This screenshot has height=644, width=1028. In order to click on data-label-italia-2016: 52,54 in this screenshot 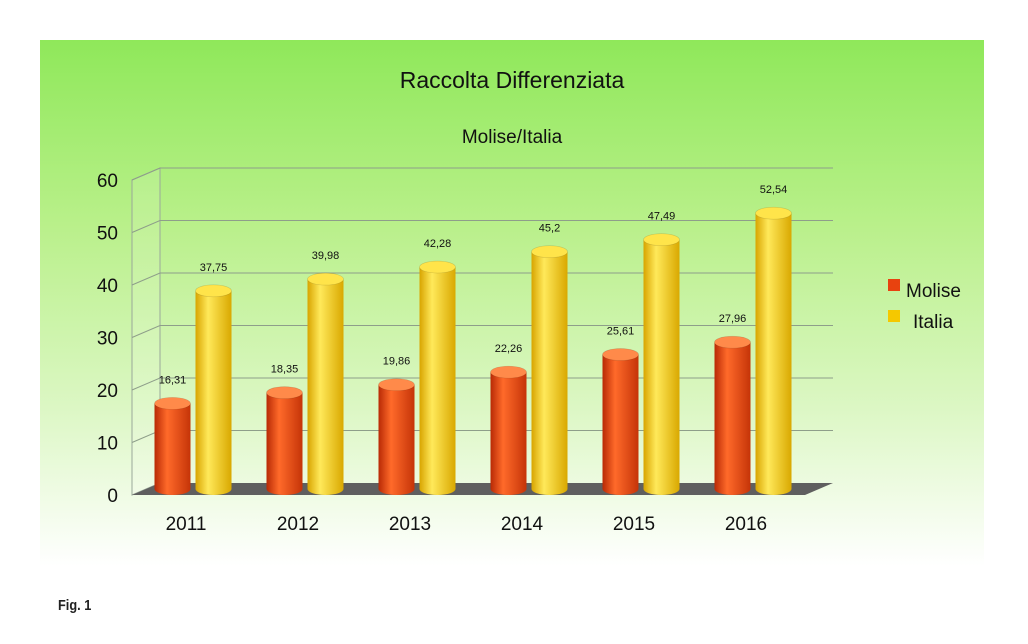, I will do `click(774, 190)`.